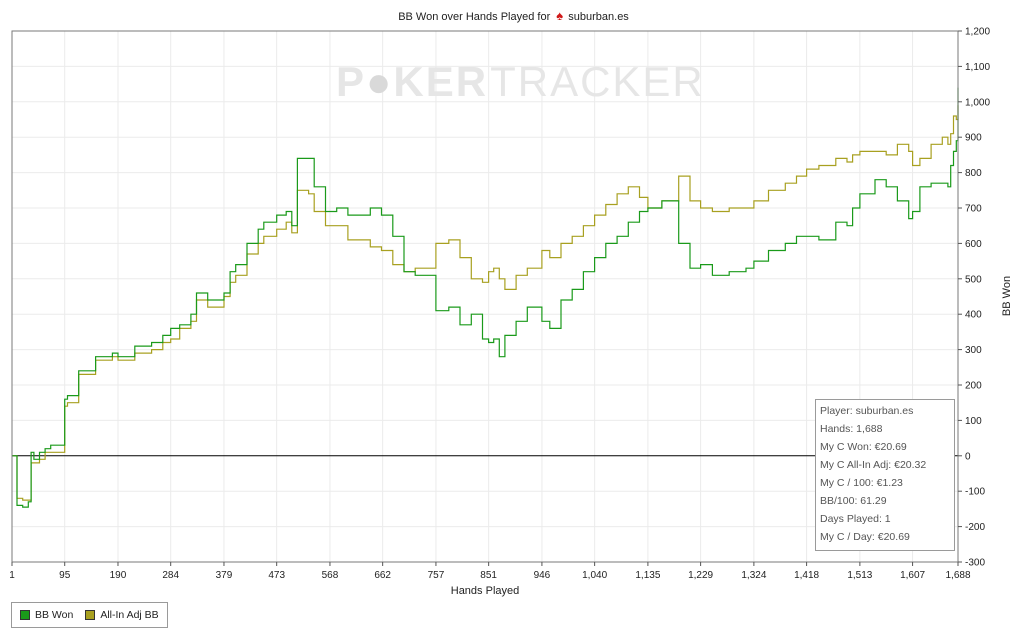 The width and height of the screenshot is (1027, 635). I want to click on stat-per-day: My C / Day: €20.69, so click(865, 537).